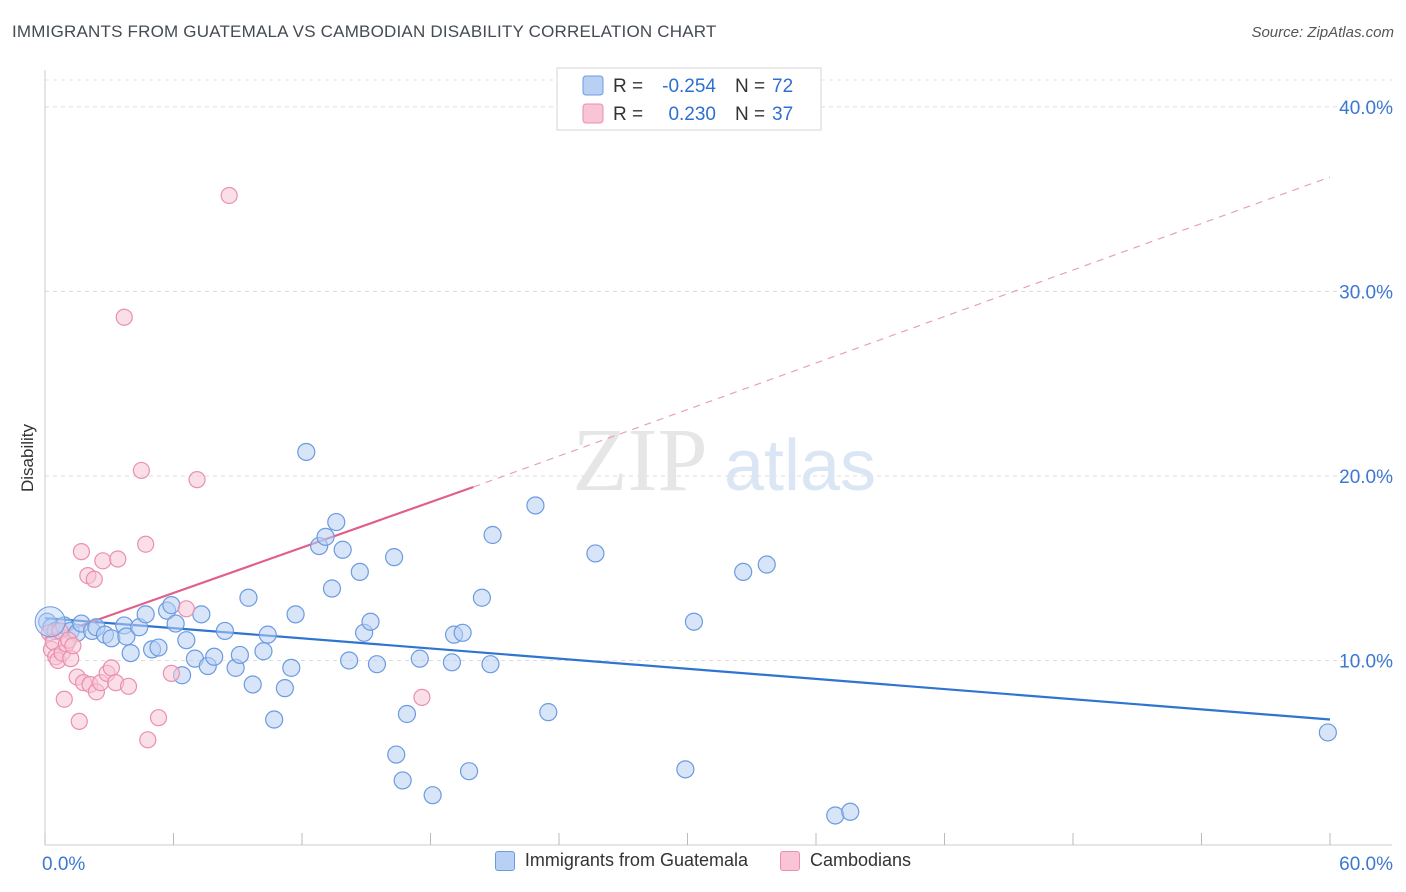  Describe the element at coordinates (1366, 292) in the screenshot. I see `y-tick-label-2: 30.0%` at that location.